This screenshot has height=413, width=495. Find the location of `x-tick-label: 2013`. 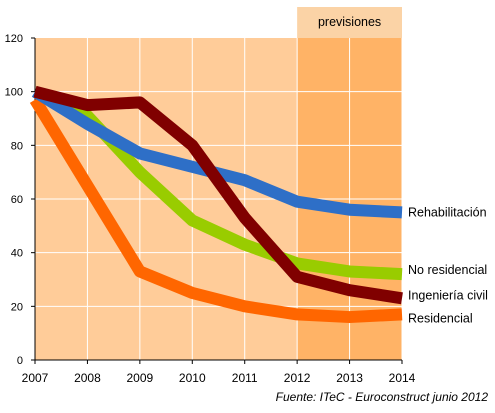

x-tick-label: 2013 is located at coordinates (349, 378).